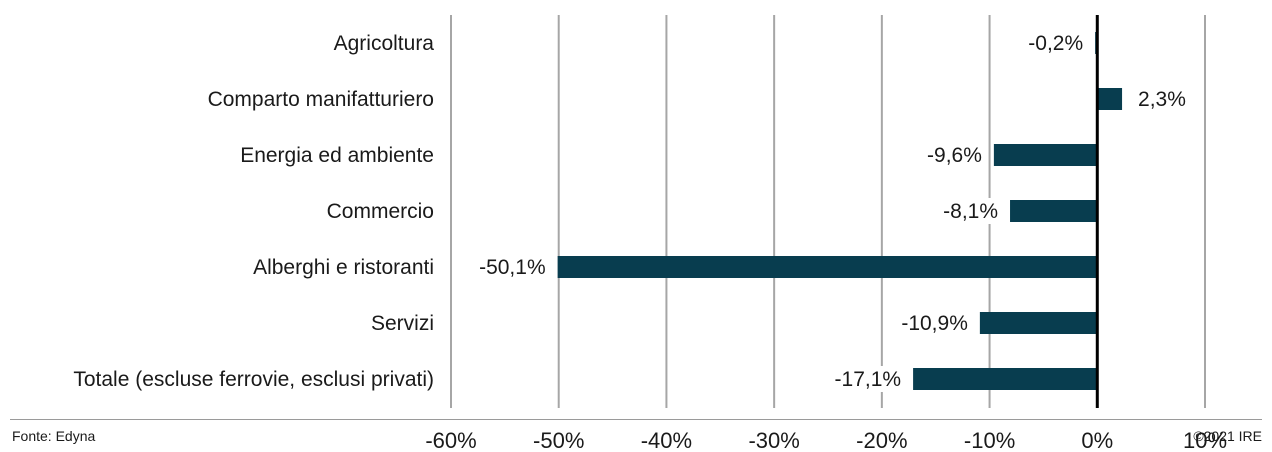  Describe the element at coordinates (380, 211) in the screenshot. I see `category-label: Commercio` at that location.